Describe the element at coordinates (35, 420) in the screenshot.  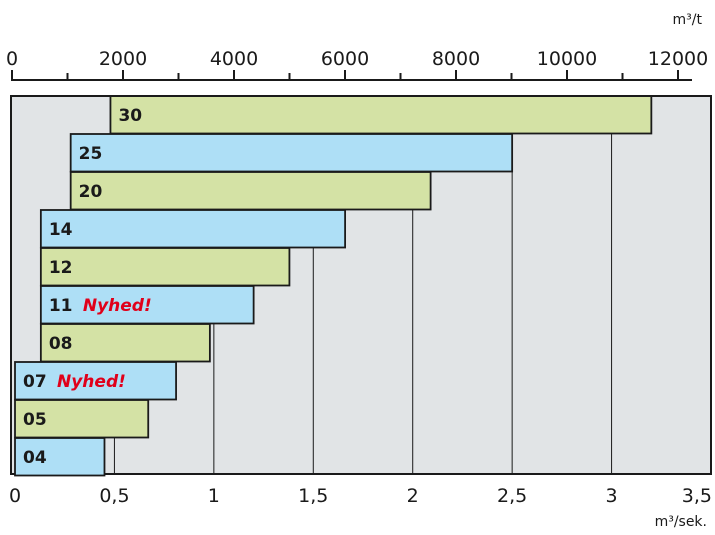
I see `bar-label: 05` at that location.